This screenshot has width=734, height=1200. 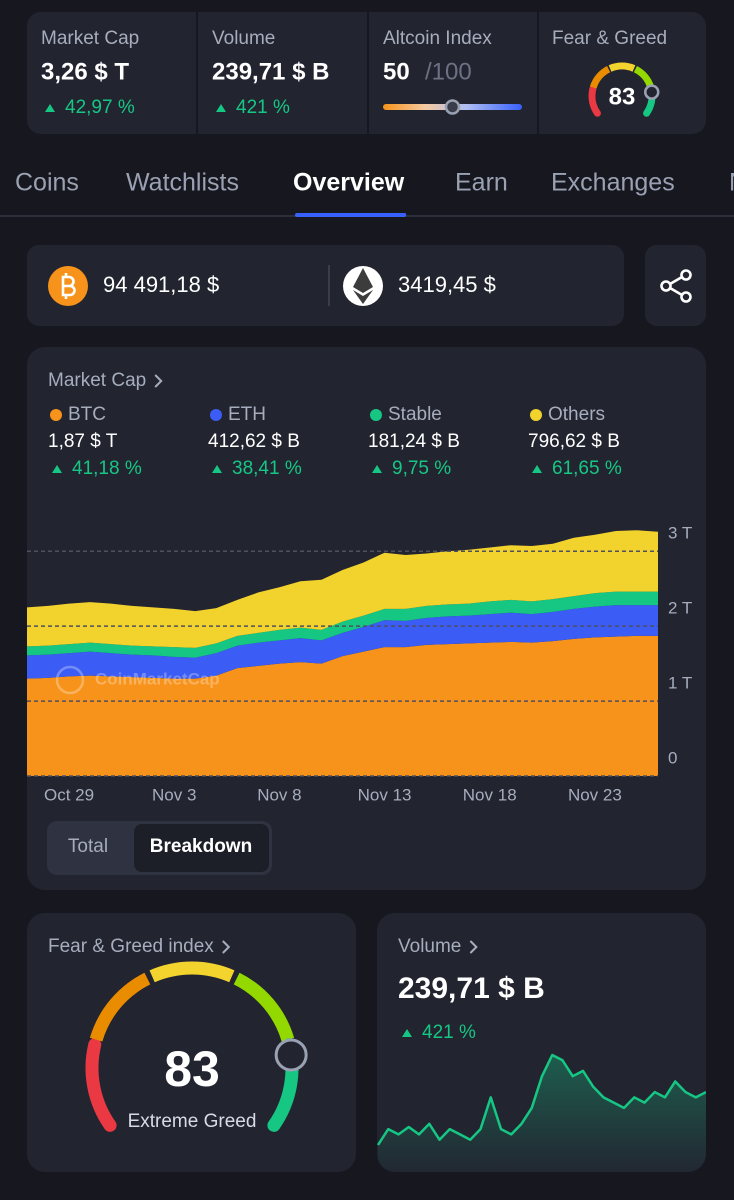 I want to click on legend-change: 41,18 %, so click(x=107, y=468).